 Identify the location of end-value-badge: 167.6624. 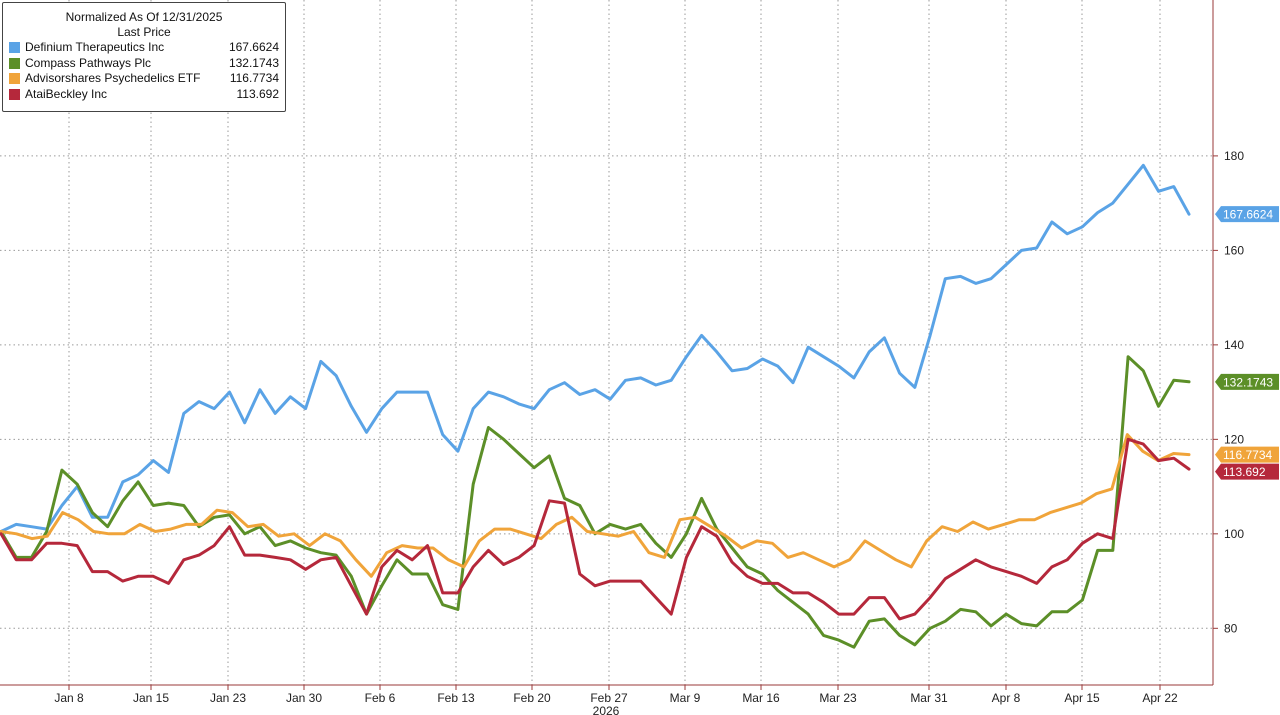
(1247, 214).